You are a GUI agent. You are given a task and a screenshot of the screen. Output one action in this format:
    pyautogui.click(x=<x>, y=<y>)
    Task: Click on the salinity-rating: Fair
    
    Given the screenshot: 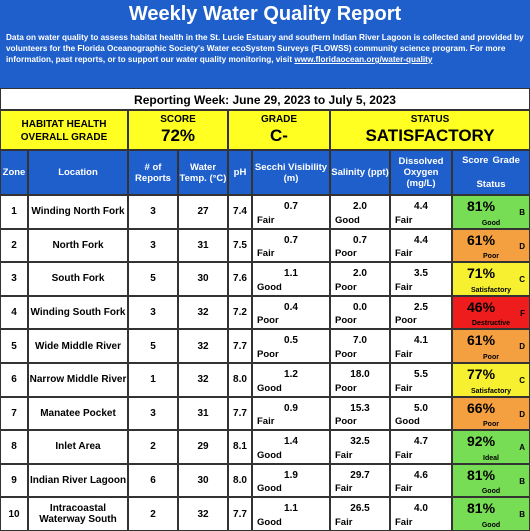 What is the action you would take?
    pyautogui.click(x=344, y=455)
    